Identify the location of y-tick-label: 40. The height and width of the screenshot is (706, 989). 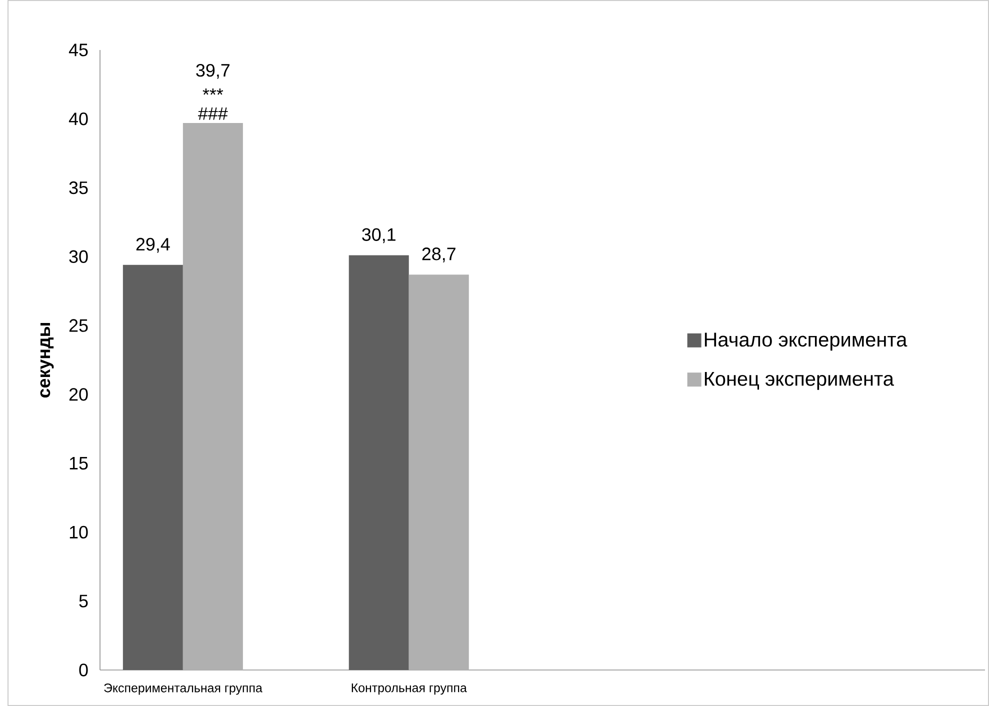
(78, 119).